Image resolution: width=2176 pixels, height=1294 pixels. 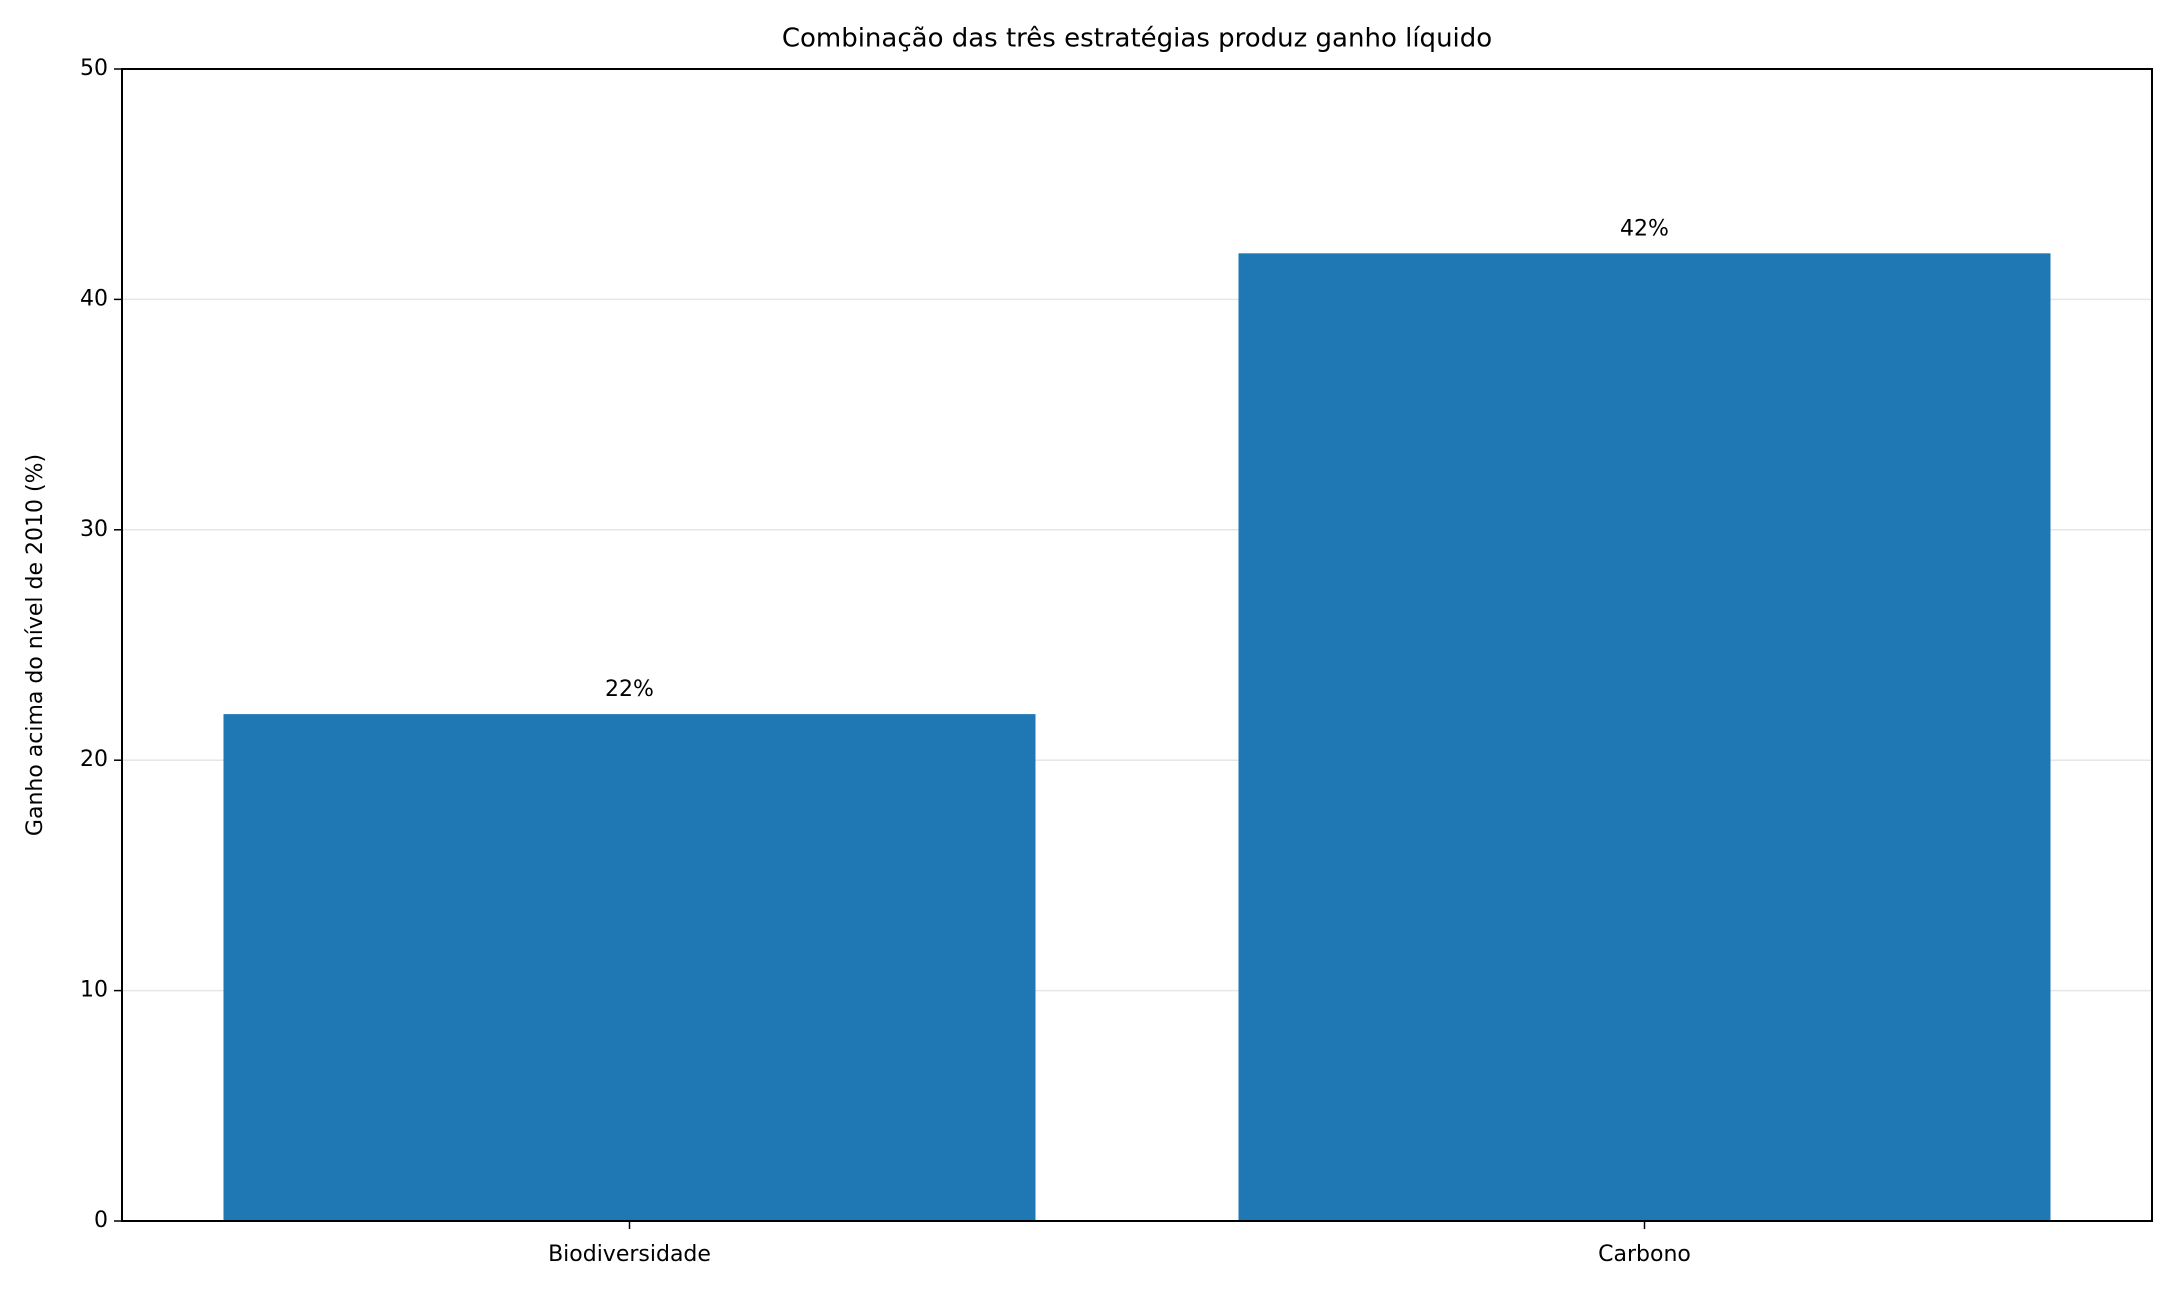 What do you see at coordinates (101, 1220) in the screenshot?
I see `y-tick-label: 0` at bounding box center [101, 1220].